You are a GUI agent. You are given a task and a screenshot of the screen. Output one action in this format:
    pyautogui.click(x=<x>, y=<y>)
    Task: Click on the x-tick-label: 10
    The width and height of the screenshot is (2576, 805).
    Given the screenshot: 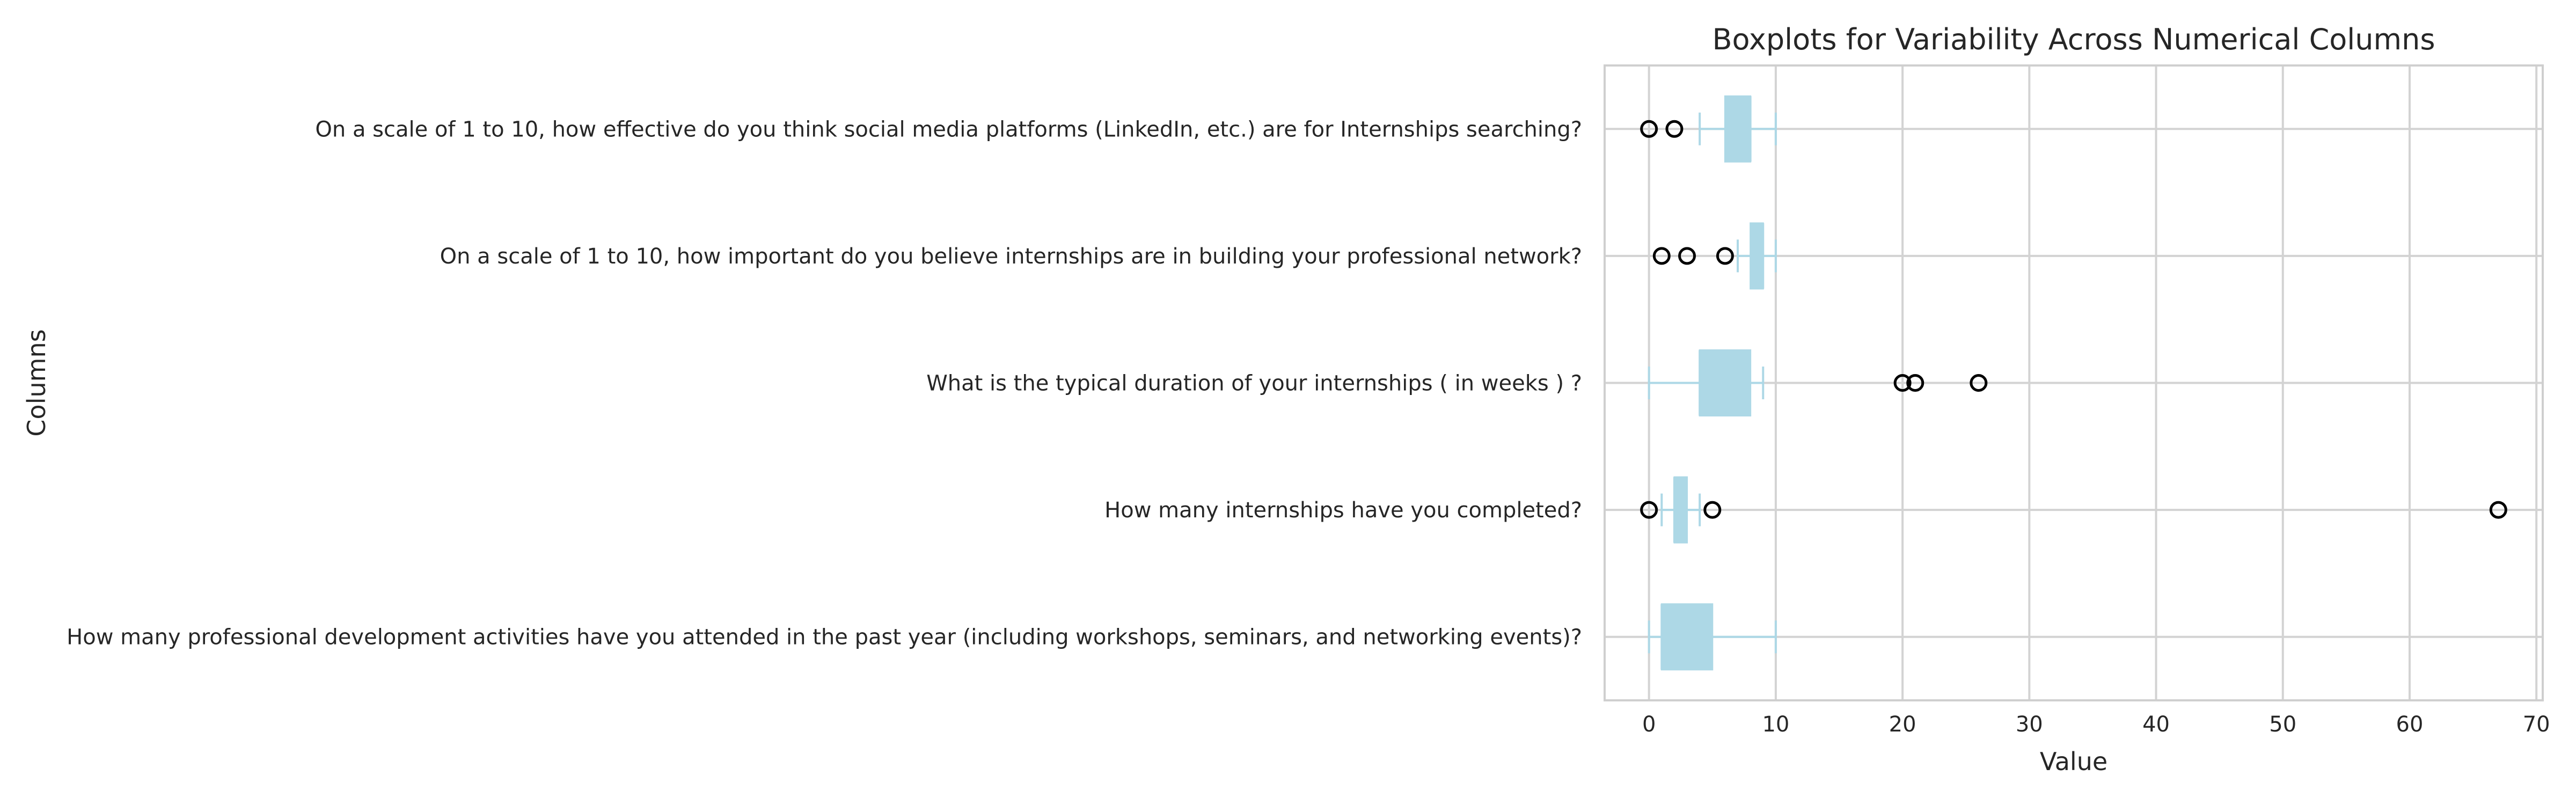 What is the action you would take?
    pyautogui.click(x=1775, y=724)
    